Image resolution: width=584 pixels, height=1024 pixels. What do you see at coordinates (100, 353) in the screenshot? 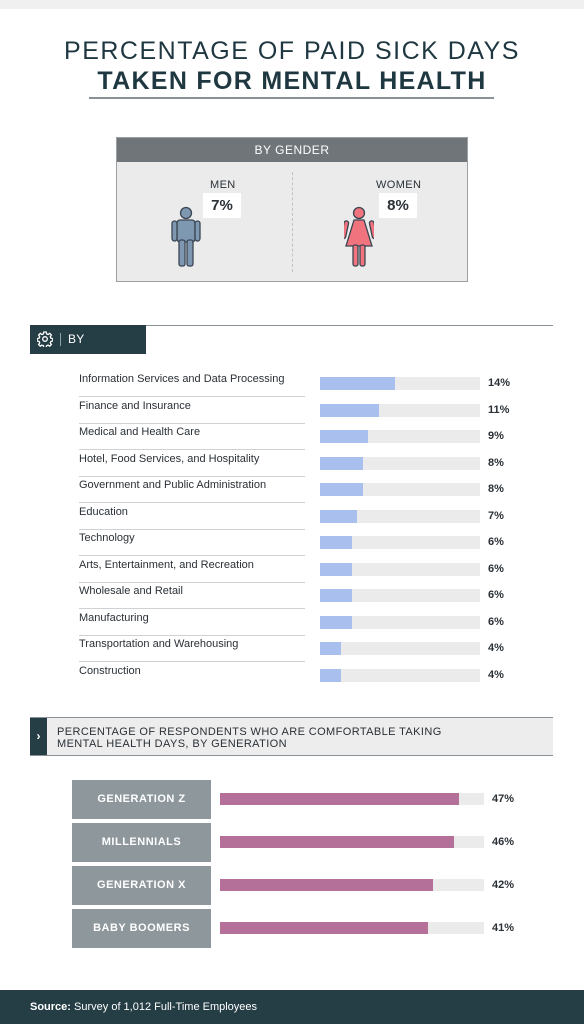
I see `industry-header-label: BY INDUSTRY` at bounding box center [100, 353].